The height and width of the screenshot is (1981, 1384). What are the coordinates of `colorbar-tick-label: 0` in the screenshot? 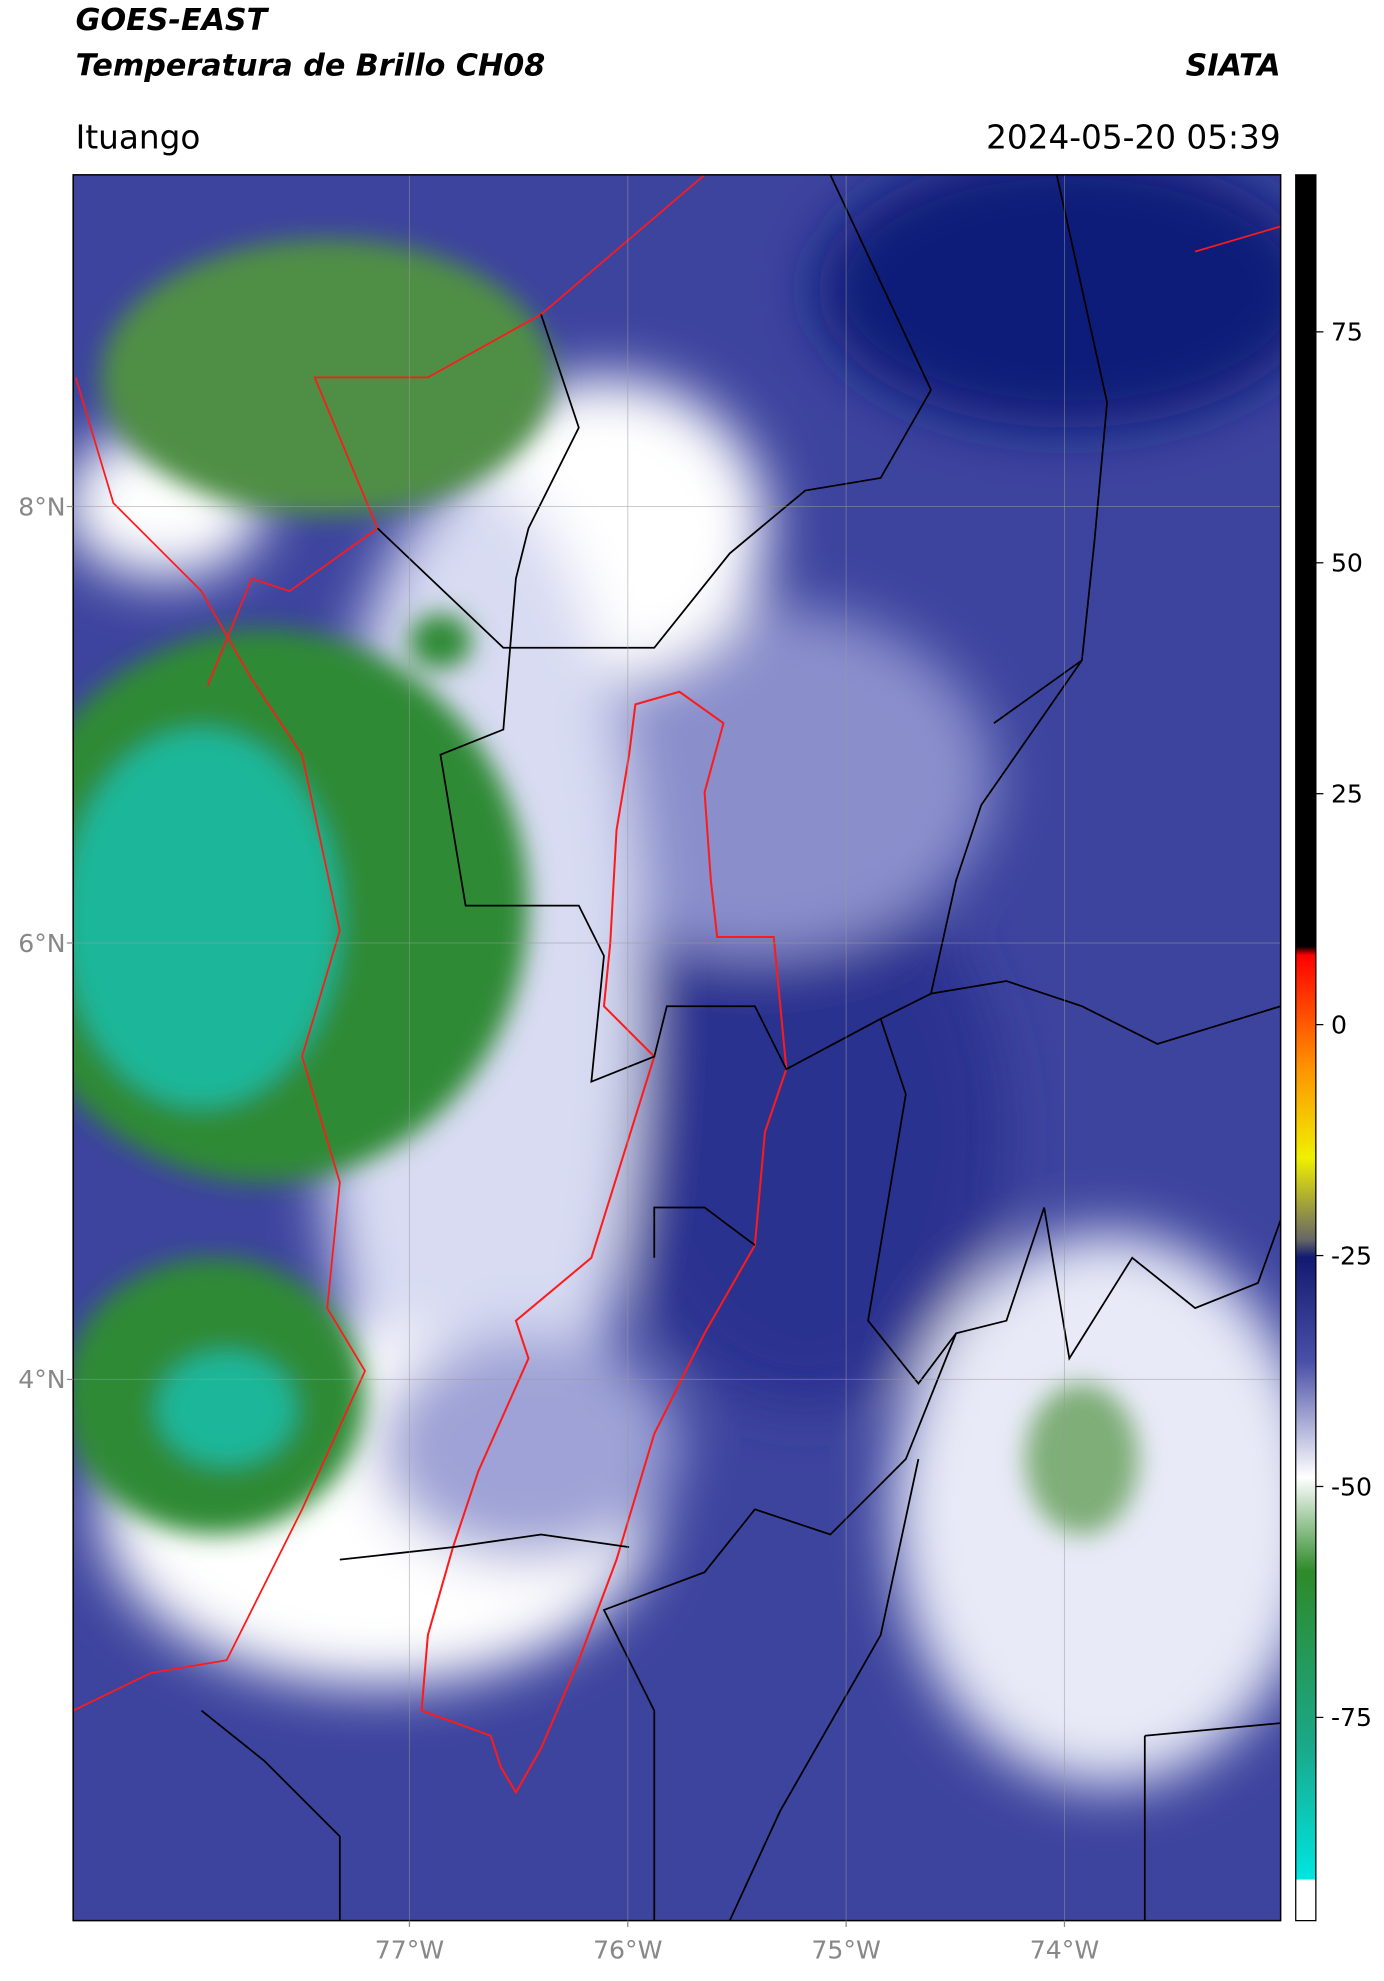 It's located at (1339, 1024).